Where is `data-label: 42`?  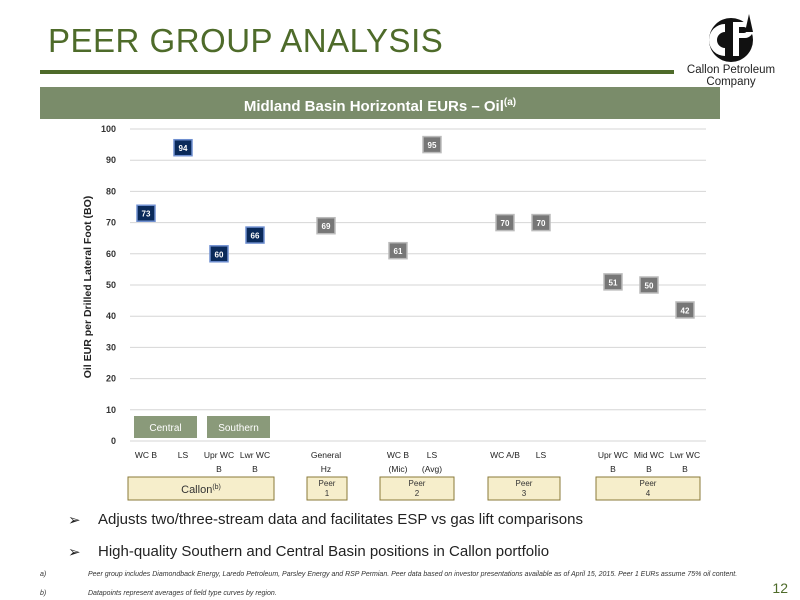 data-label: 42 is located at coordinates (685, 310).